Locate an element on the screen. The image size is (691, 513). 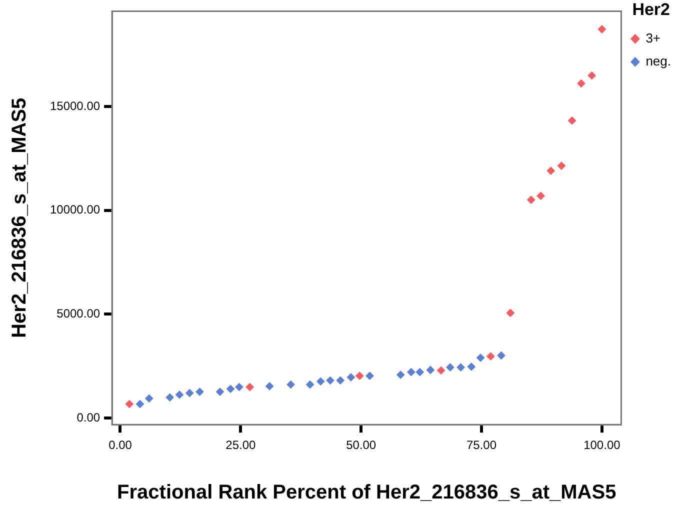
legend-label: 3+ is located at coordinates (653, 38).